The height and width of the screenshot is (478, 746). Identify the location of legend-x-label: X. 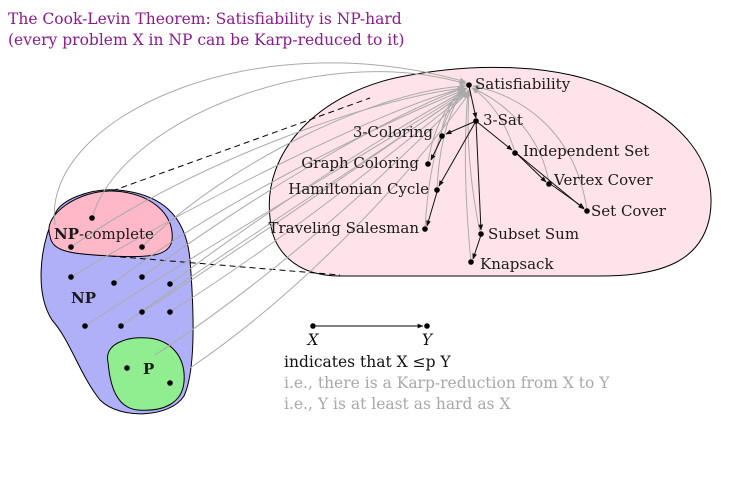
(312, 340).